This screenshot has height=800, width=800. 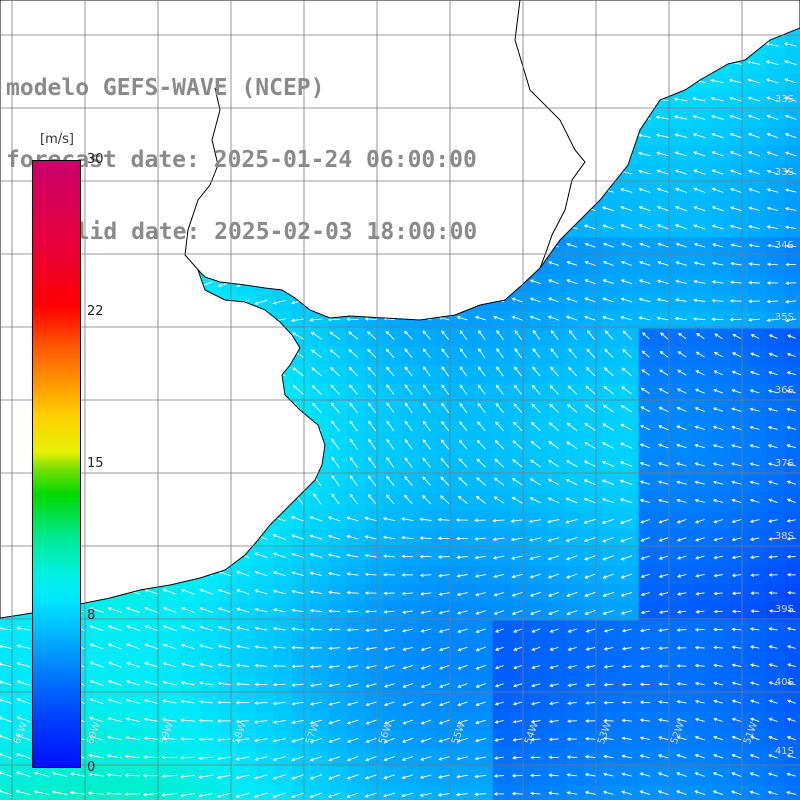 What do you see at coordinates (56, 464) in the screenshot?
I see `colorbar` at bounding box center [56, 464].